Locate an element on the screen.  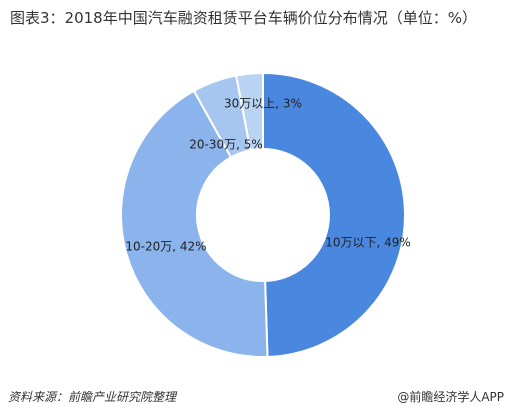
data-label: 10万以下, 49% is located at coordinates (368, 243).